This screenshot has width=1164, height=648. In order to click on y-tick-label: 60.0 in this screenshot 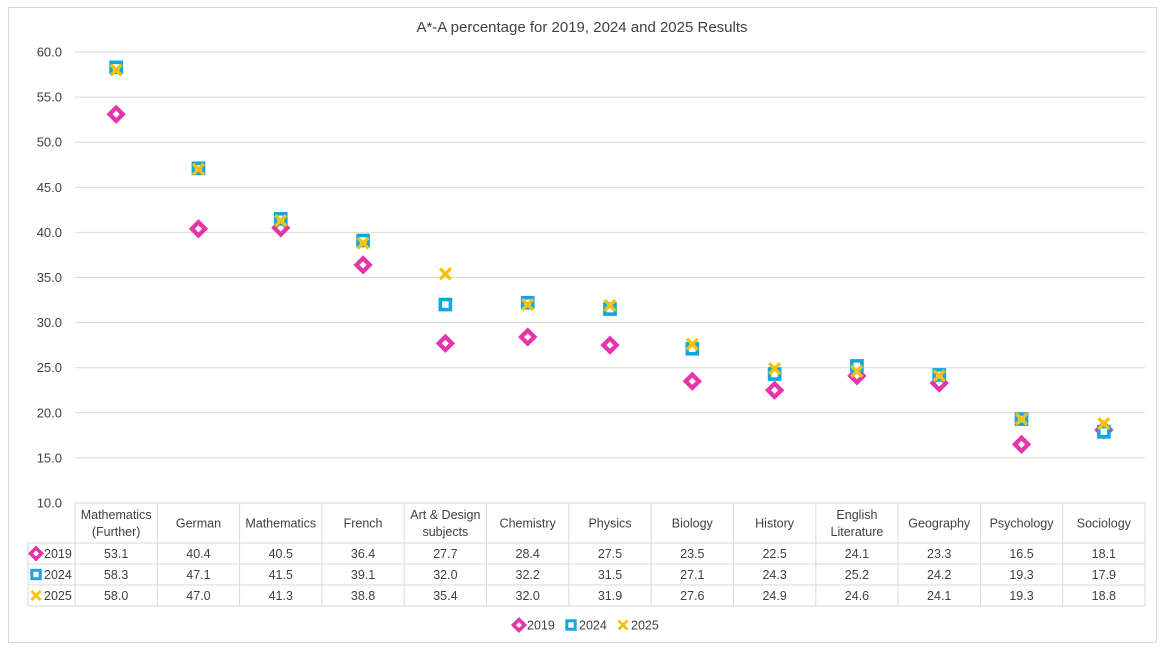, I will do `click(49, 52)`.